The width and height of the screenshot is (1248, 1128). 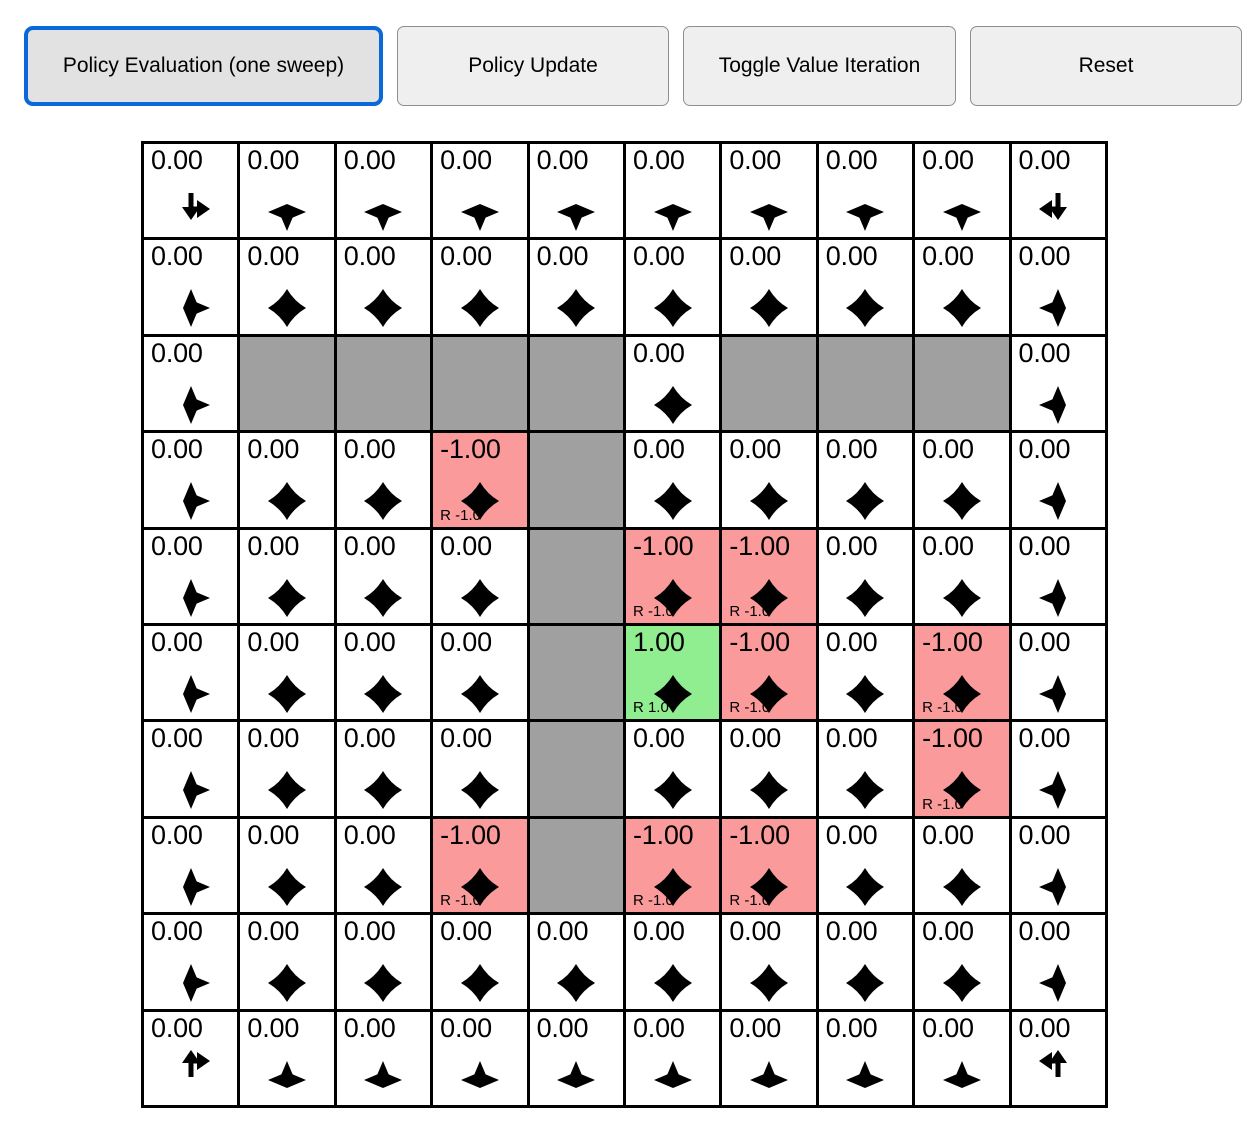 I want to click on policy-update-button: Policy Update, so click(x=533, y=66).